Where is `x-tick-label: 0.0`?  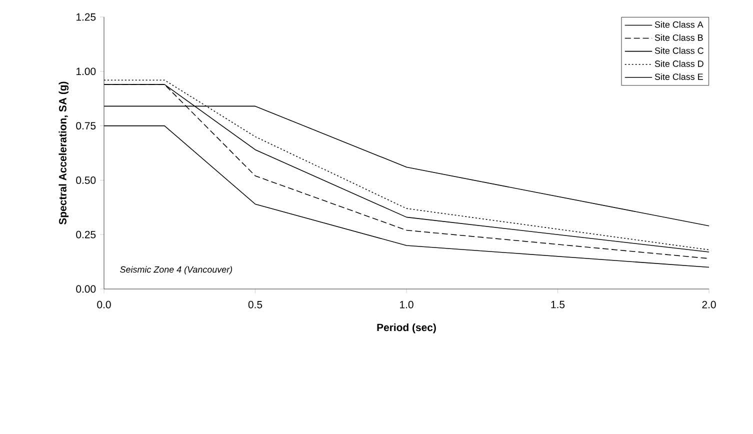 x-tick-label: 0.0 is located at coordinates (104, 304).